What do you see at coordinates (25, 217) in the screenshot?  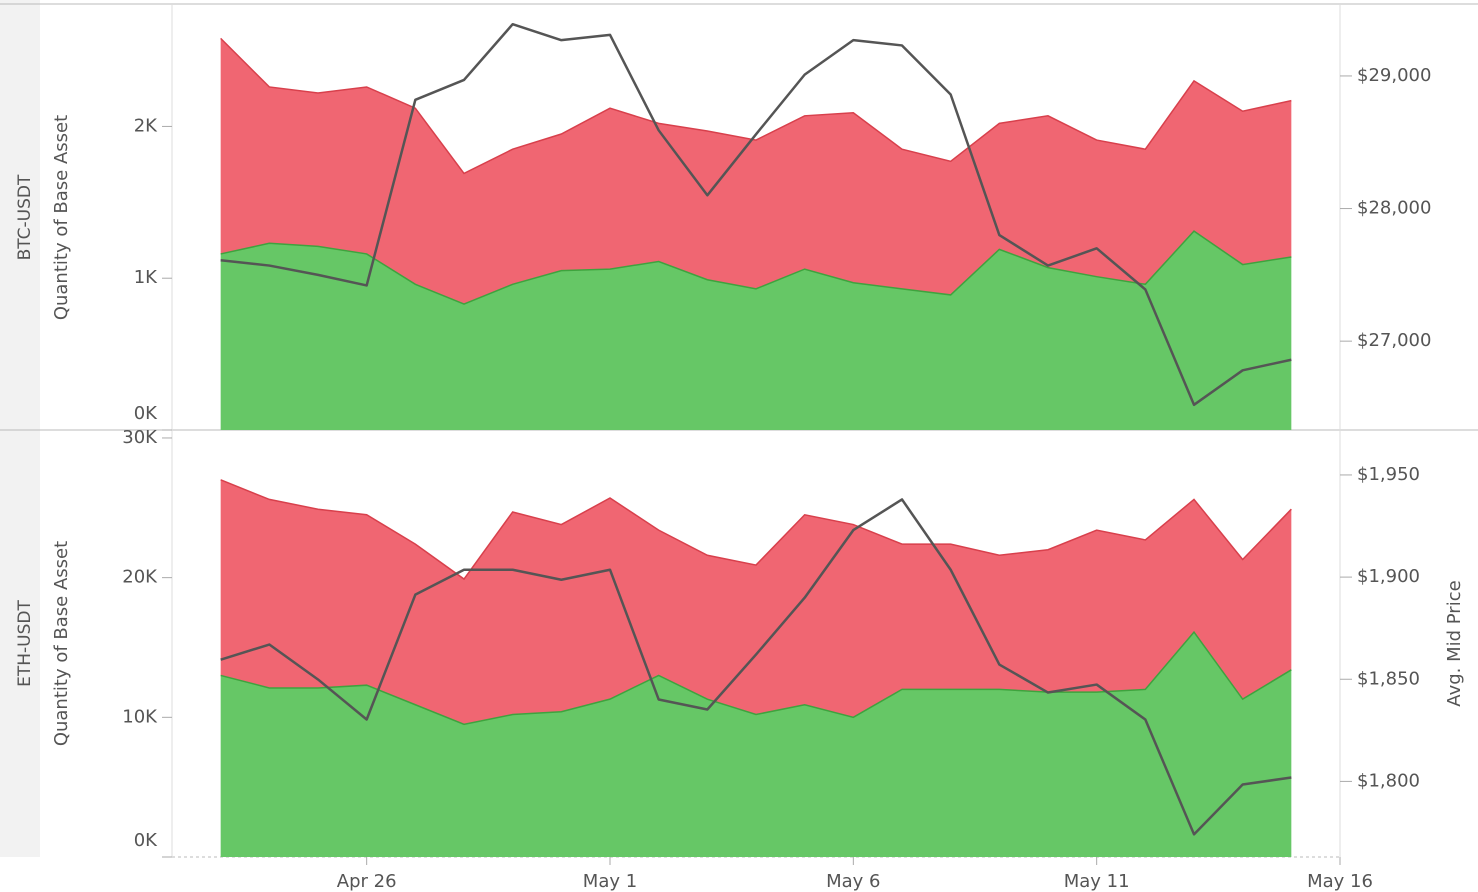 I see `row-label: BTC-USDT` at bounding box center [25, 217].